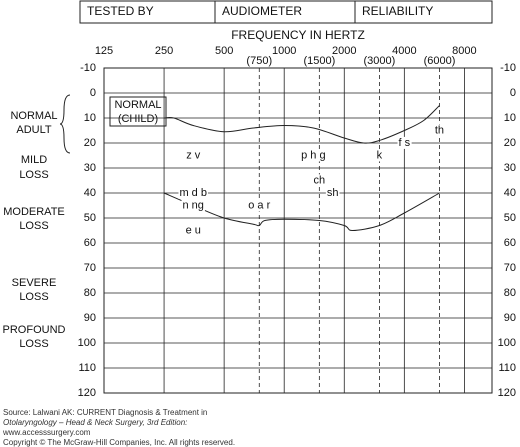 The width and height of the screenshot is (520, 447). I want to click on x-tick-label: (1500), so click(319, 61).